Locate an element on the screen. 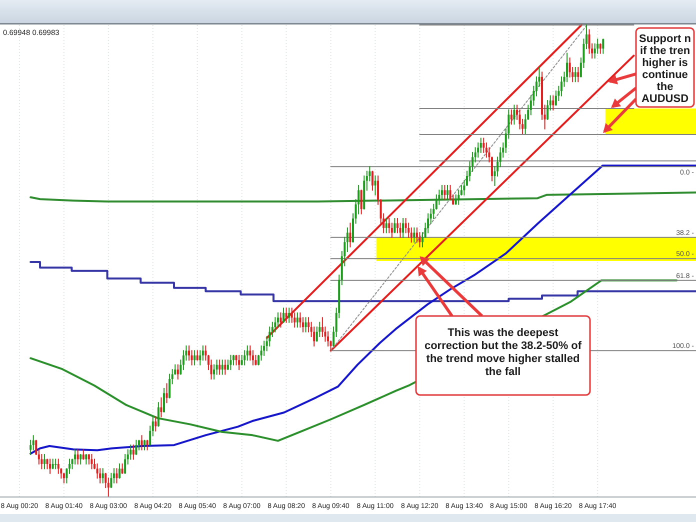 The image size is (696, 522). annotation: This was the deepest correction but the 38.2-50% of the trend move higher stalled the fall is located at coordinates (503, 352).